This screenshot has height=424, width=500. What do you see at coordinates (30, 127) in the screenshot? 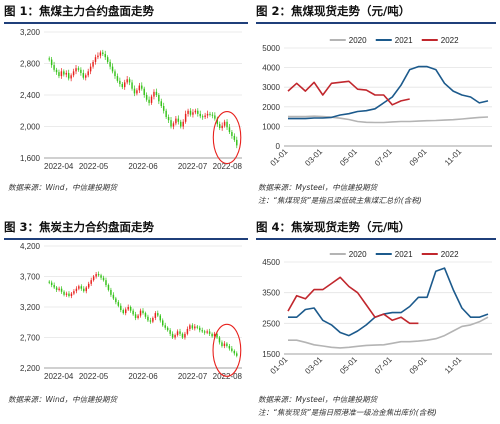
I see `y-tick-label: 2,000` at bounding box center [30, 127].